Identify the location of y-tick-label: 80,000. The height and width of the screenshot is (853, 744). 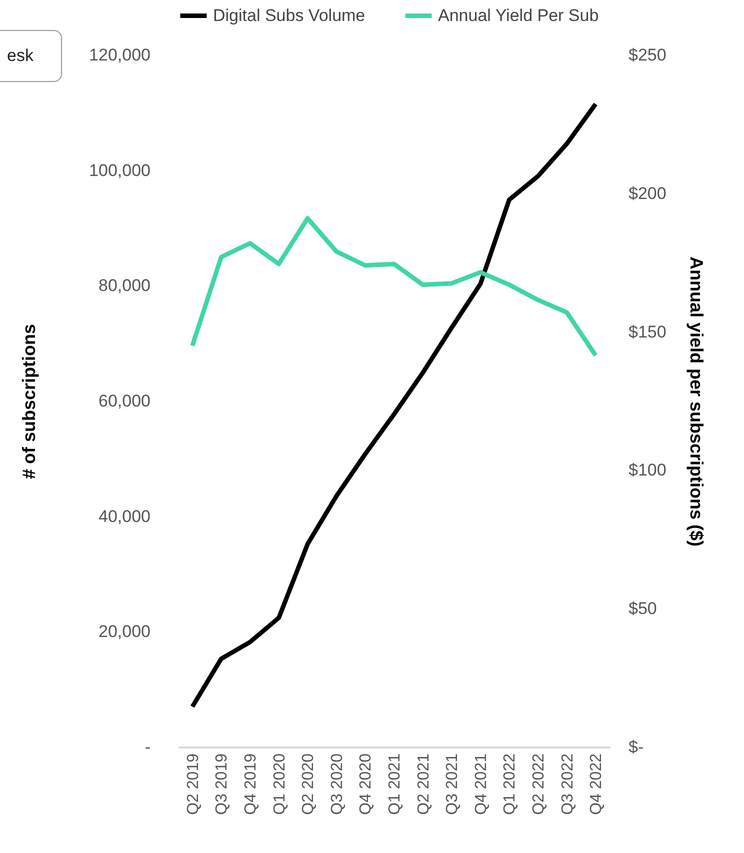
(124, 286).